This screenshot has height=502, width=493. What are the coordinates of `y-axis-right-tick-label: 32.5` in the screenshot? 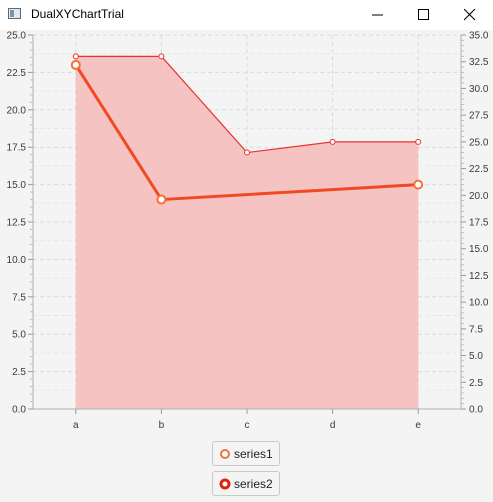 It's located at (479, 62).